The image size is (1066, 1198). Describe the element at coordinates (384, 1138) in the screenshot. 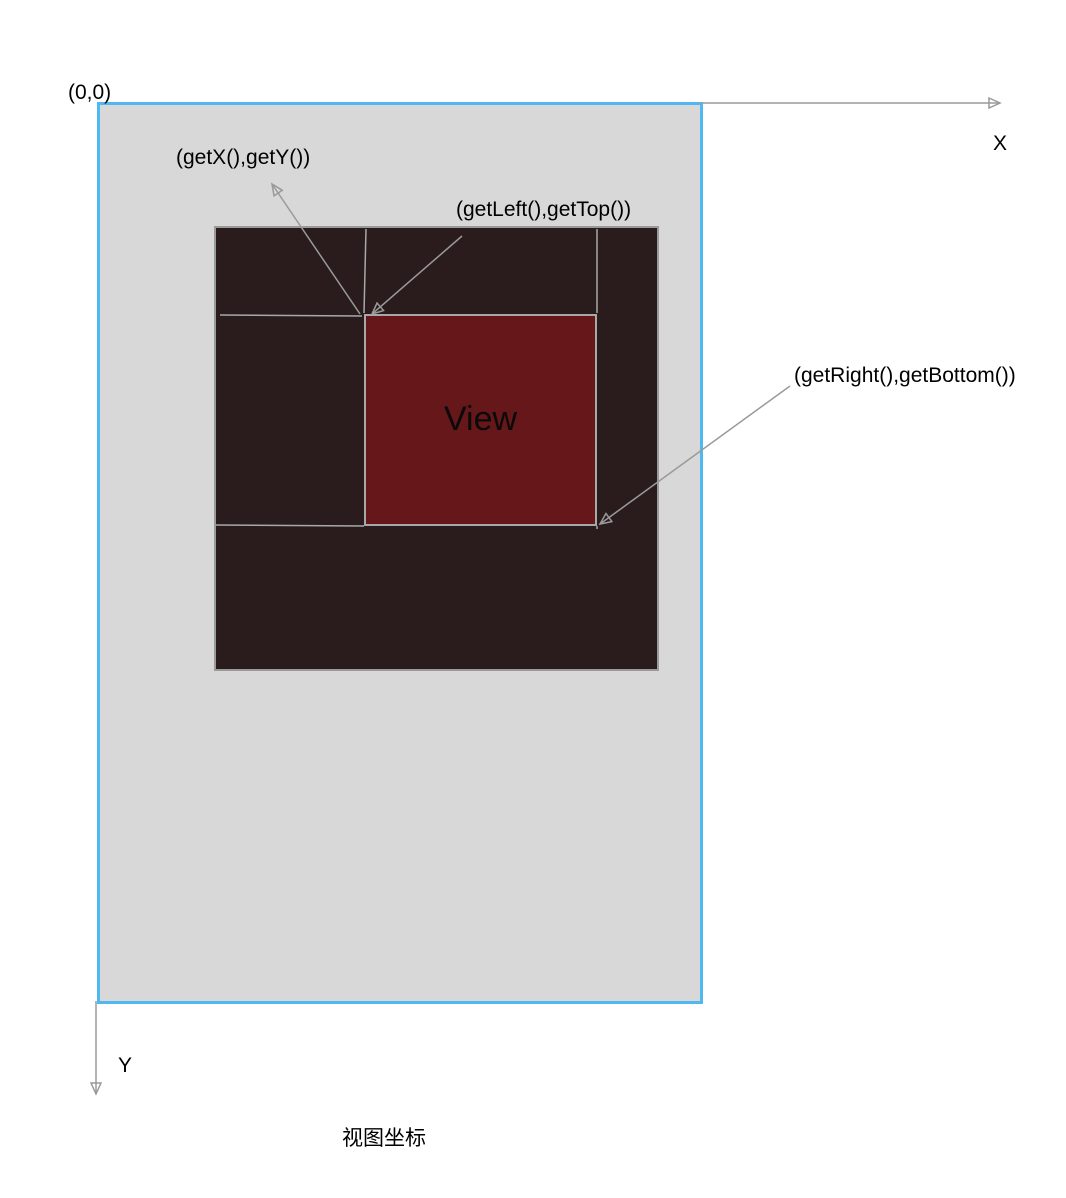

I see `caption: 视图坐标` at that location.